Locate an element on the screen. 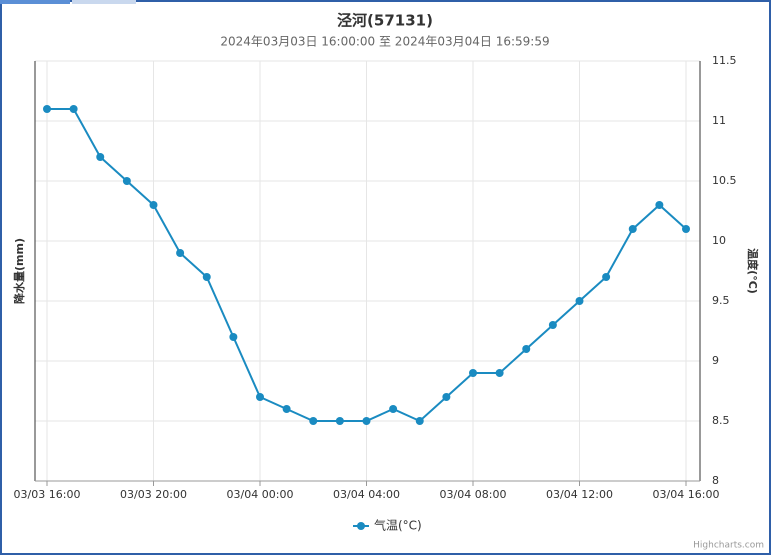  y2-tick-label: 9 is located at coordinates (715, 360).